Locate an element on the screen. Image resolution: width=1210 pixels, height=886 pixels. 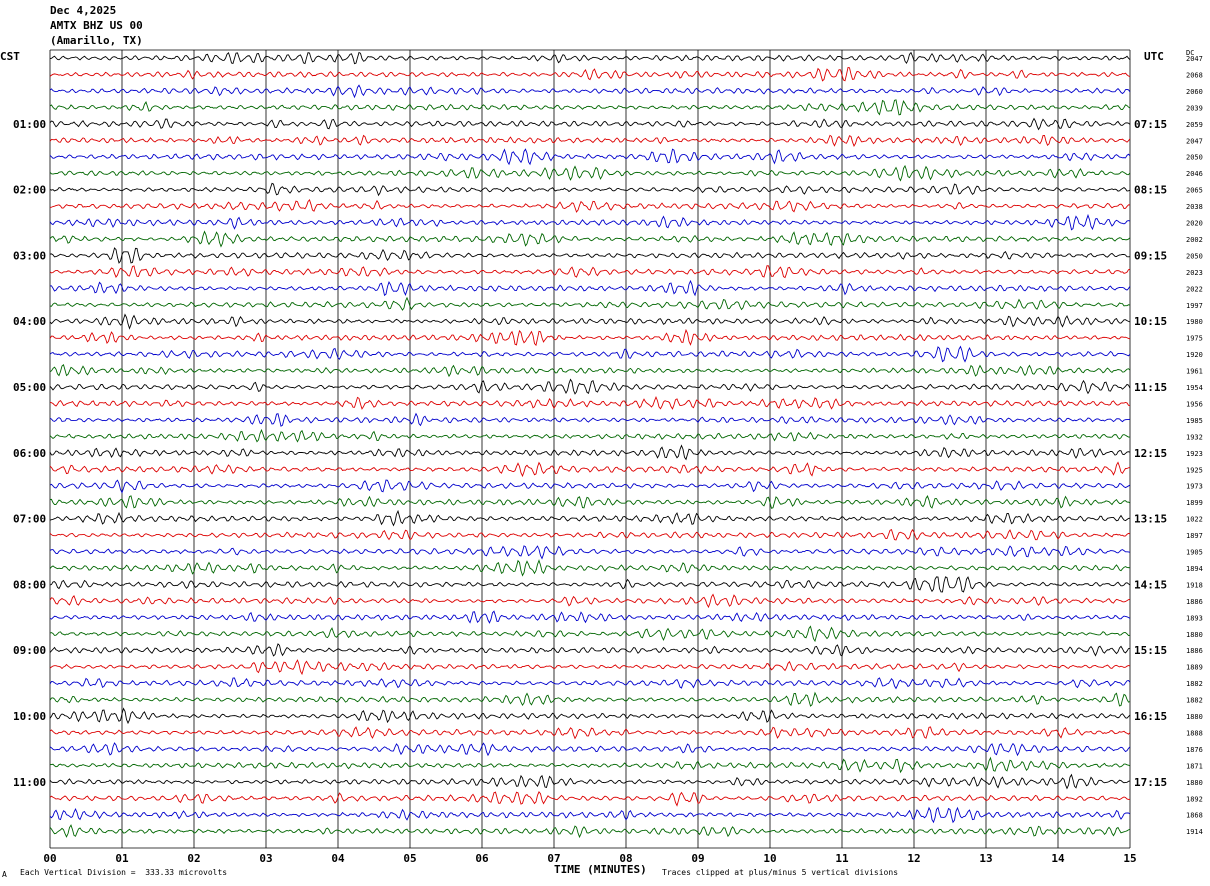
utc-hour-label: 13:15 is located at coordinates (1150, 519).